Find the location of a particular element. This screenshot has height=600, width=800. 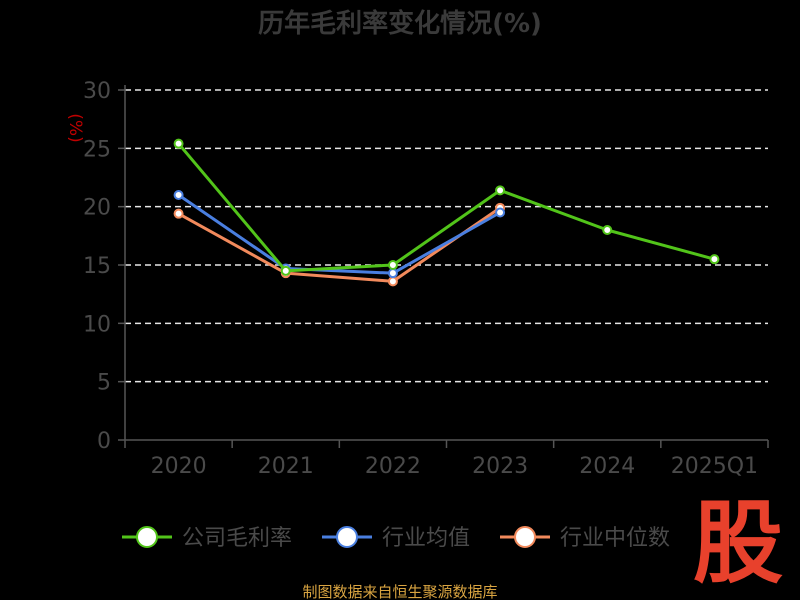

y-axis-unit: (%) is located at coordinates (75, 127).